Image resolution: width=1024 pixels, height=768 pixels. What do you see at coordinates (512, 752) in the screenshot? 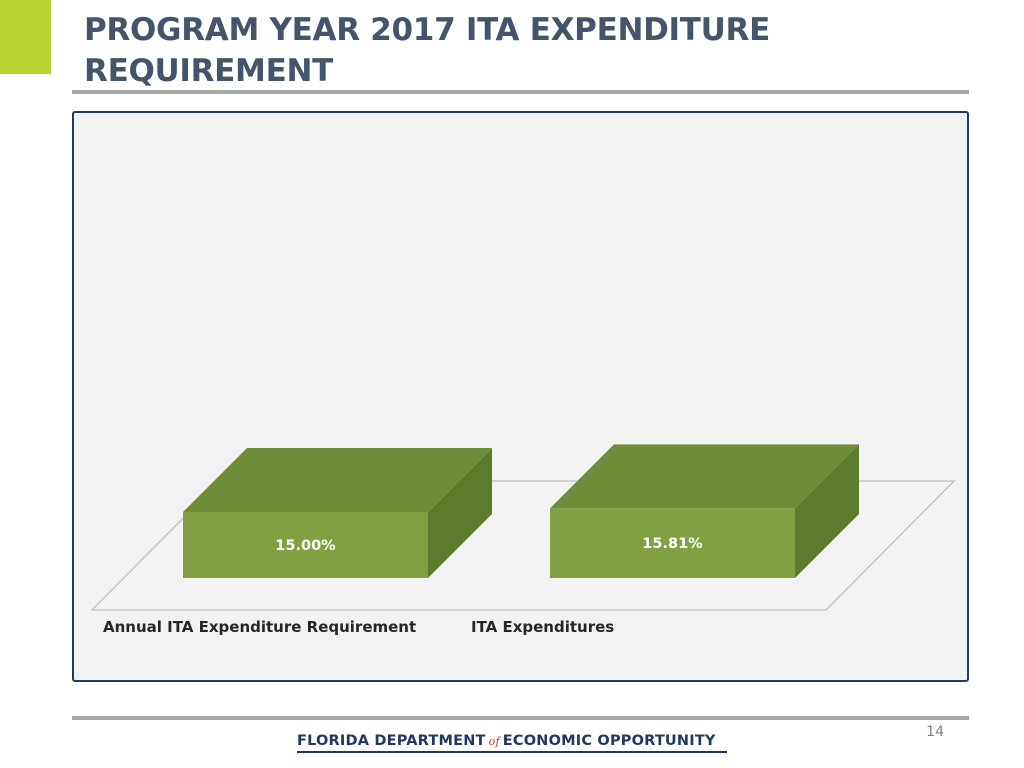
I see `logo-underline` at bounding box center [512, 752].